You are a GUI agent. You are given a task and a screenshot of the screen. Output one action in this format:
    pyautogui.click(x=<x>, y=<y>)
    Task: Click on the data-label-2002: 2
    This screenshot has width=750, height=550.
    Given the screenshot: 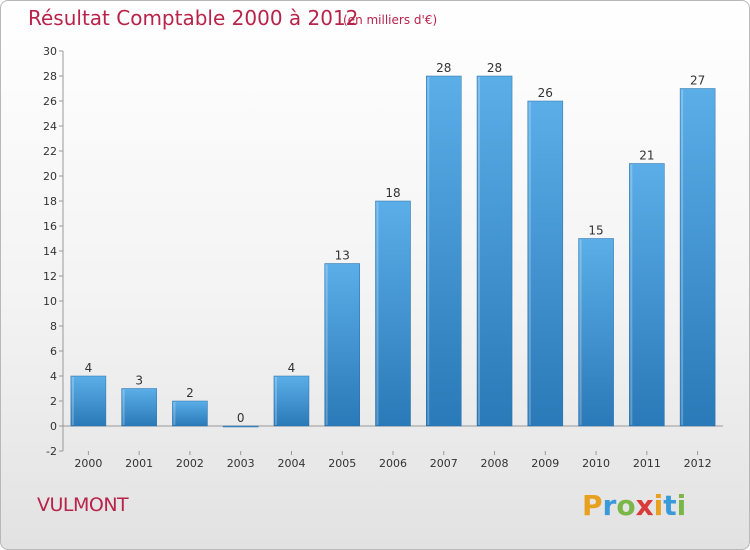 What is the action you would take?
    pyautogui.click(x=190, y=393)
    